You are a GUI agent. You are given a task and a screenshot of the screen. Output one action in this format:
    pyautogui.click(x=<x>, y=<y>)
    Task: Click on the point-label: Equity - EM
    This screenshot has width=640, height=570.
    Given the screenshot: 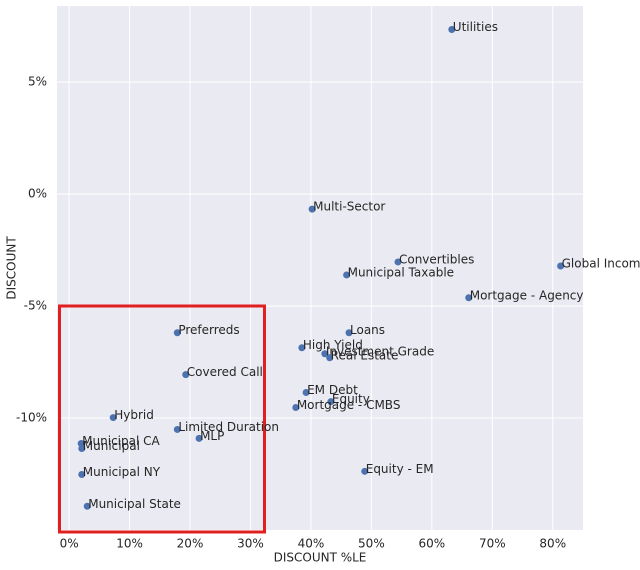 What is the action you would take?
    pyautogui.click(x=400, y=469)
    